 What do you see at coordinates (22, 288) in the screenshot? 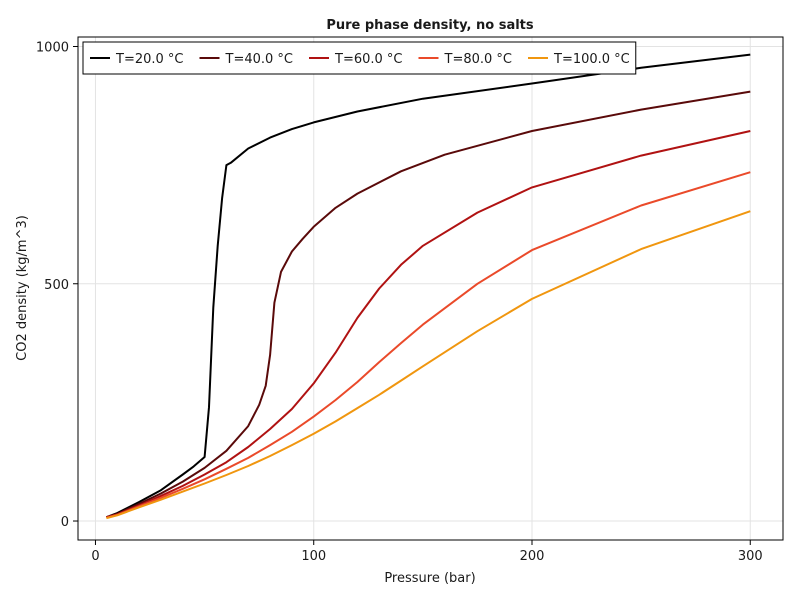
I see `y-axis-label: CO2 density (kg/m^3)` at bounding box center [22, 288].